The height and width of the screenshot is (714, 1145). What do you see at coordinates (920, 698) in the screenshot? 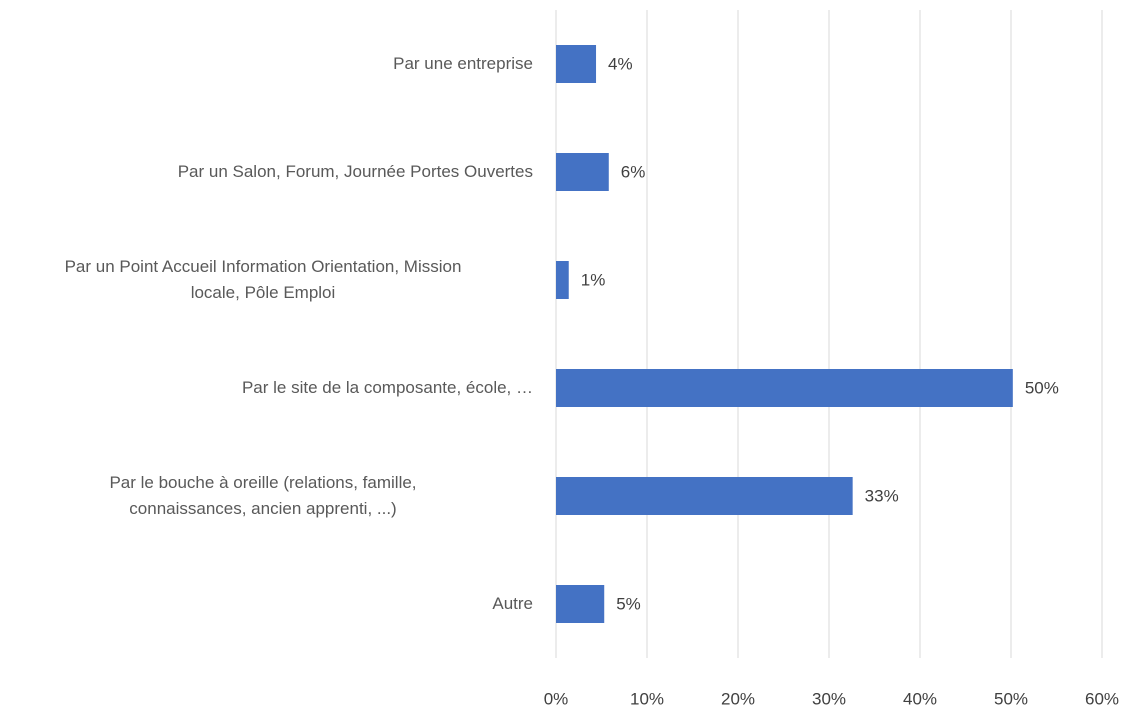
I see `x-tick-label: 40%` at bounding box center [920, 698].